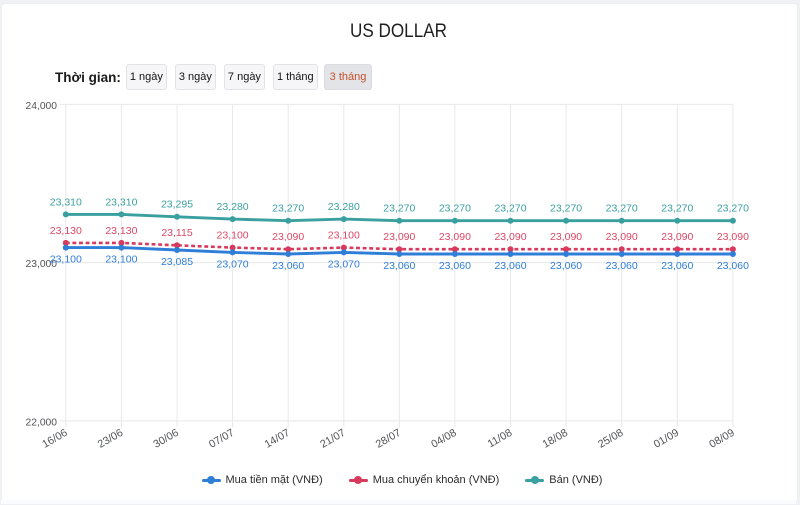 The image size is (800, 505). I want to click on svg-text: 23,115, so click(176, 233).